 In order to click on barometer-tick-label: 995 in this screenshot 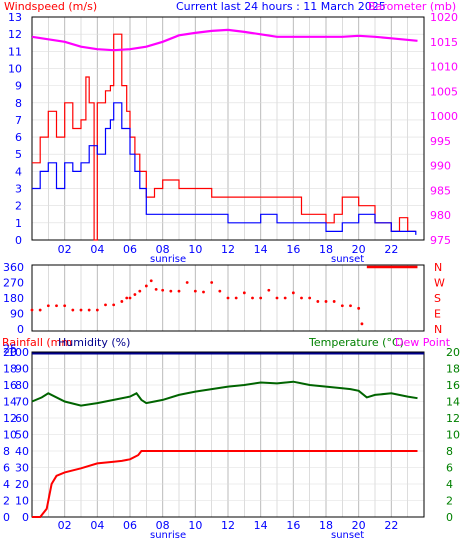, I will do `click(440, 141)`.